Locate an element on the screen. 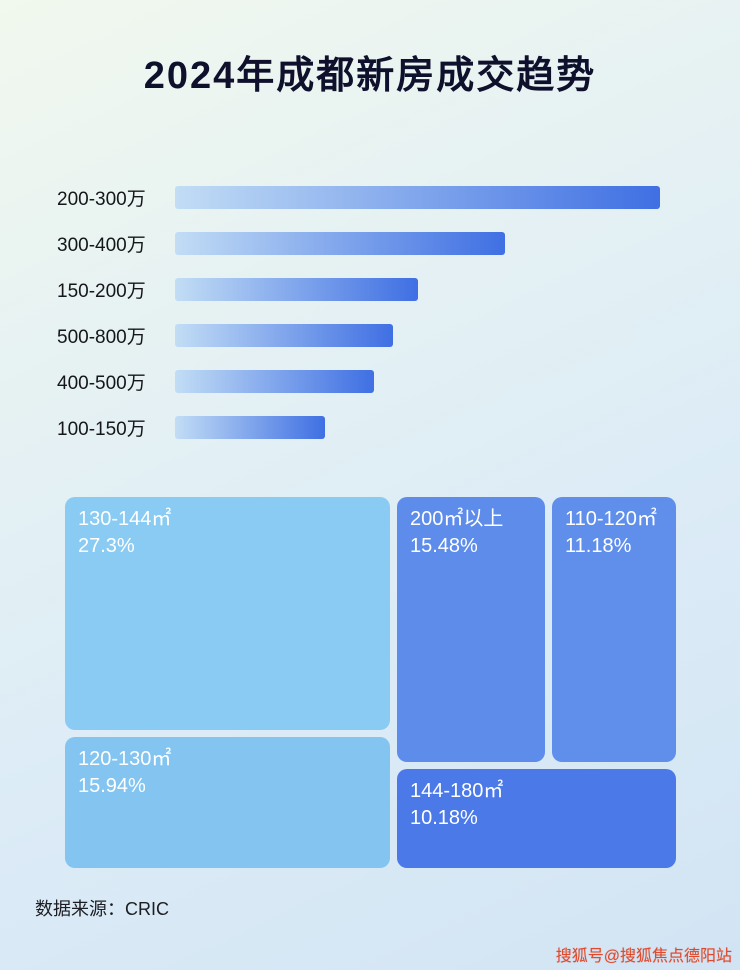  bar-label: 200-300万 is located at coordinates (101, 199).